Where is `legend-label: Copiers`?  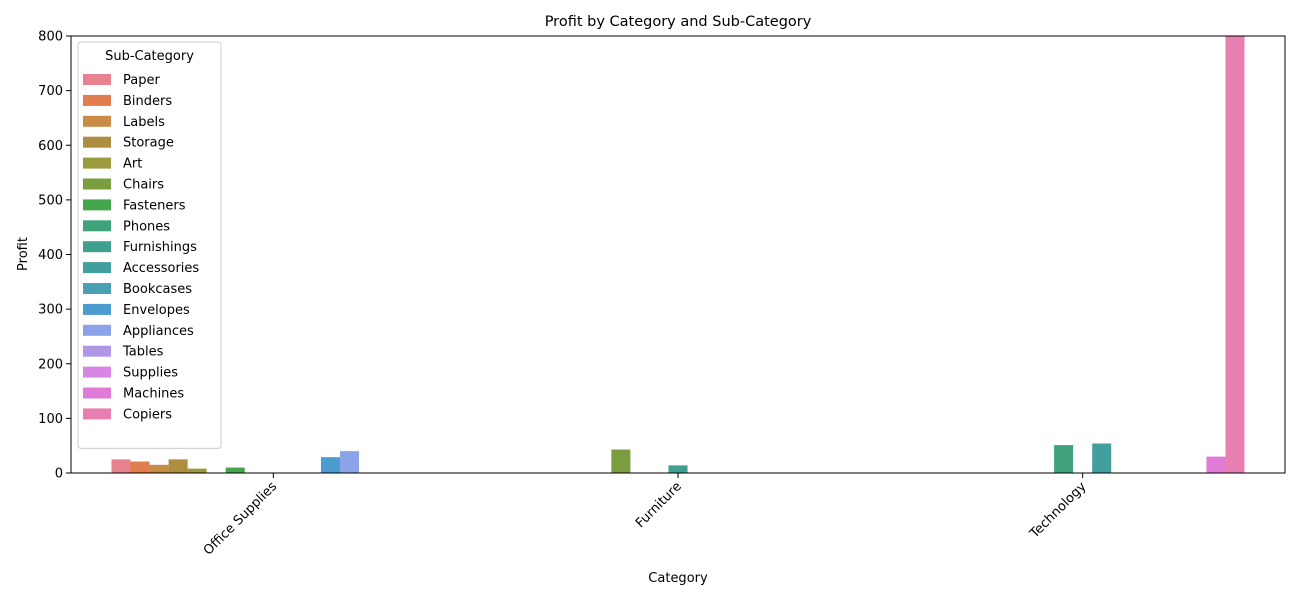 legend-label: Copiers is located at coordinates (147, 414).